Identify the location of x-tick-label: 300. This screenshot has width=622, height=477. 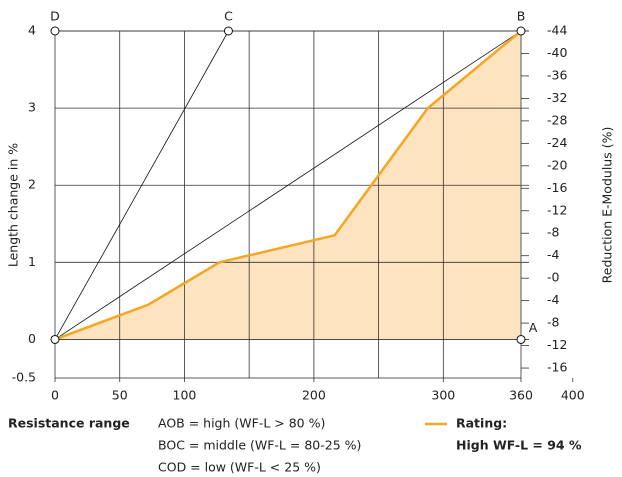
(443, 395).